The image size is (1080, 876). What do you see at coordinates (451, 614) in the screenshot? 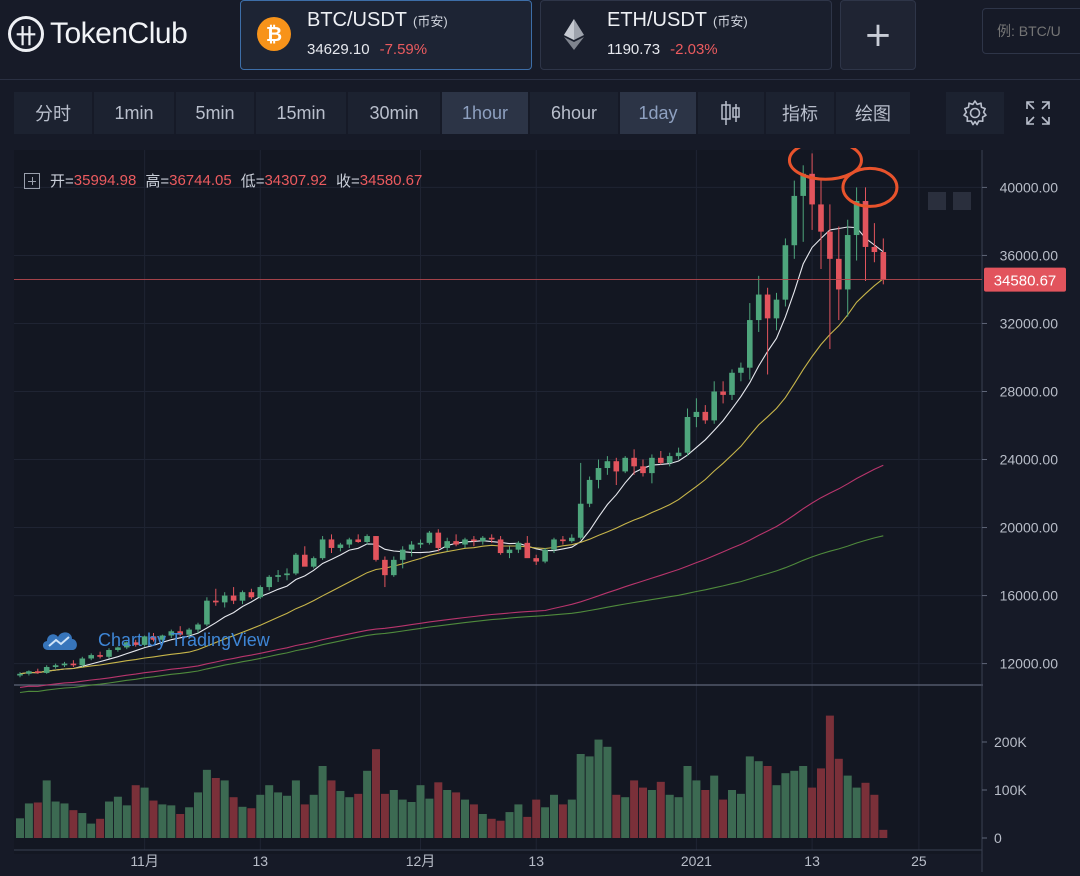
I see `moving-average-line` at bounding box center [451, 614].